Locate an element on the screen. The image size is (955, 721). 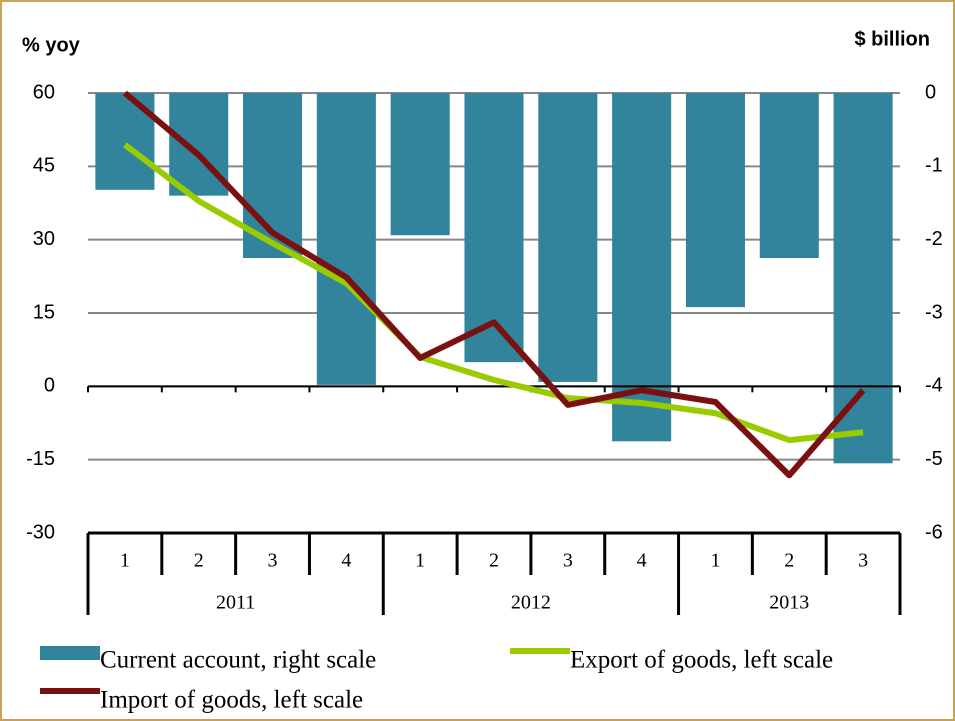
x-group-label: 2012 is located at coordinates (531, 603).